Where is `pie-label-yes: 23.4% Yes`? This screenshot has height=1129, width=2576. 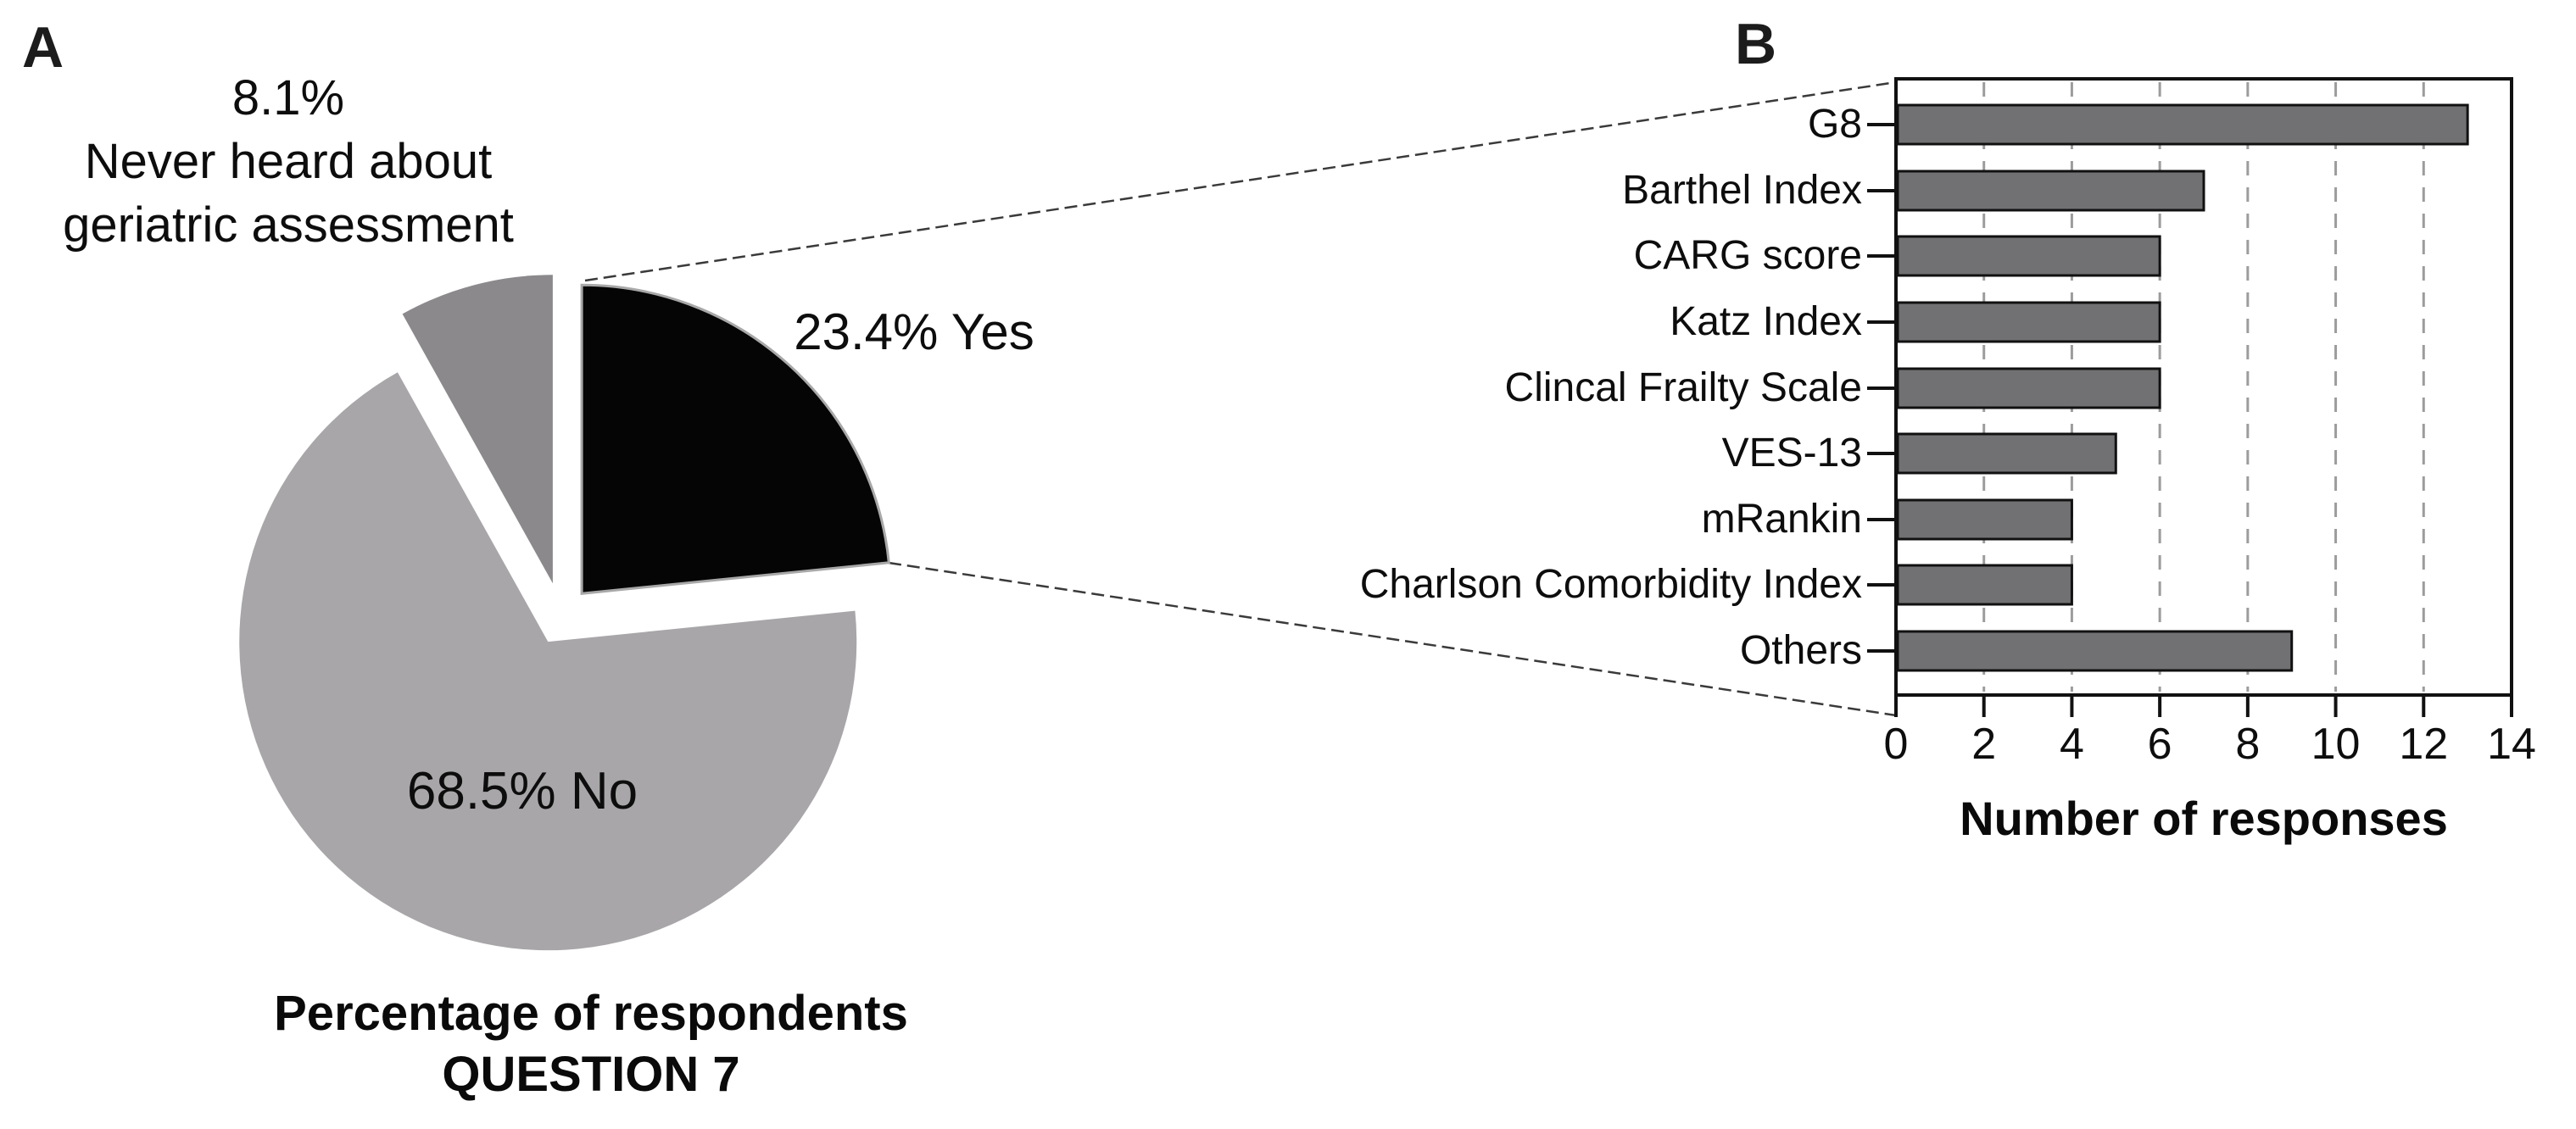
pie-label-yes: 23.4% Yes is located at coordinates (914, 331).